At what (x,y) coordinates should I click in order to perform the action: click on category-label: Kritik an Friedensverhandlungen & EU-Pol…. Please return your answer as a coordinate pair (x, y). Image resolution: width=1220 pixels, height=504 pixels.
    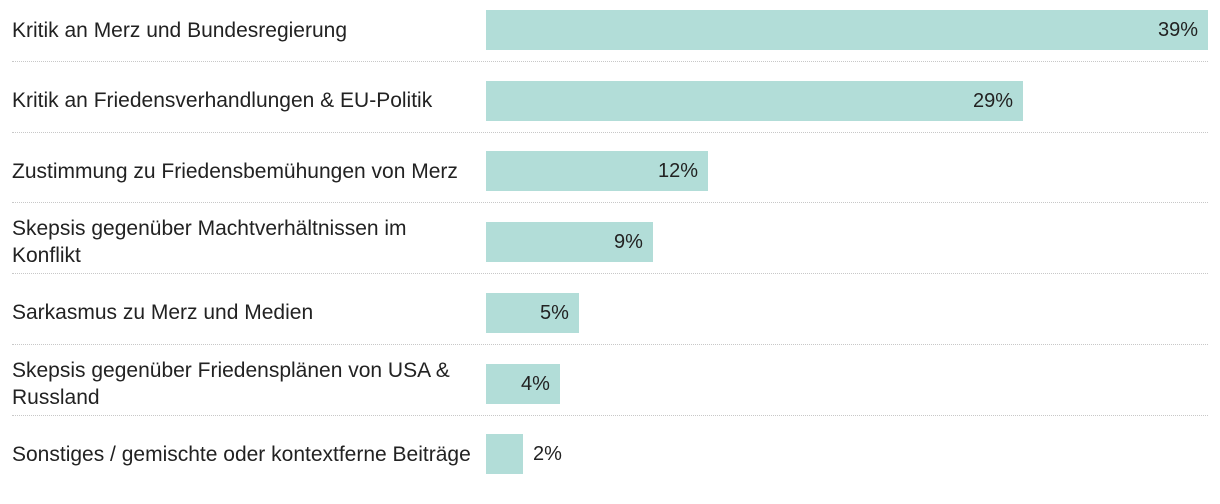
    Looking at the image, I should click on (222, 100).